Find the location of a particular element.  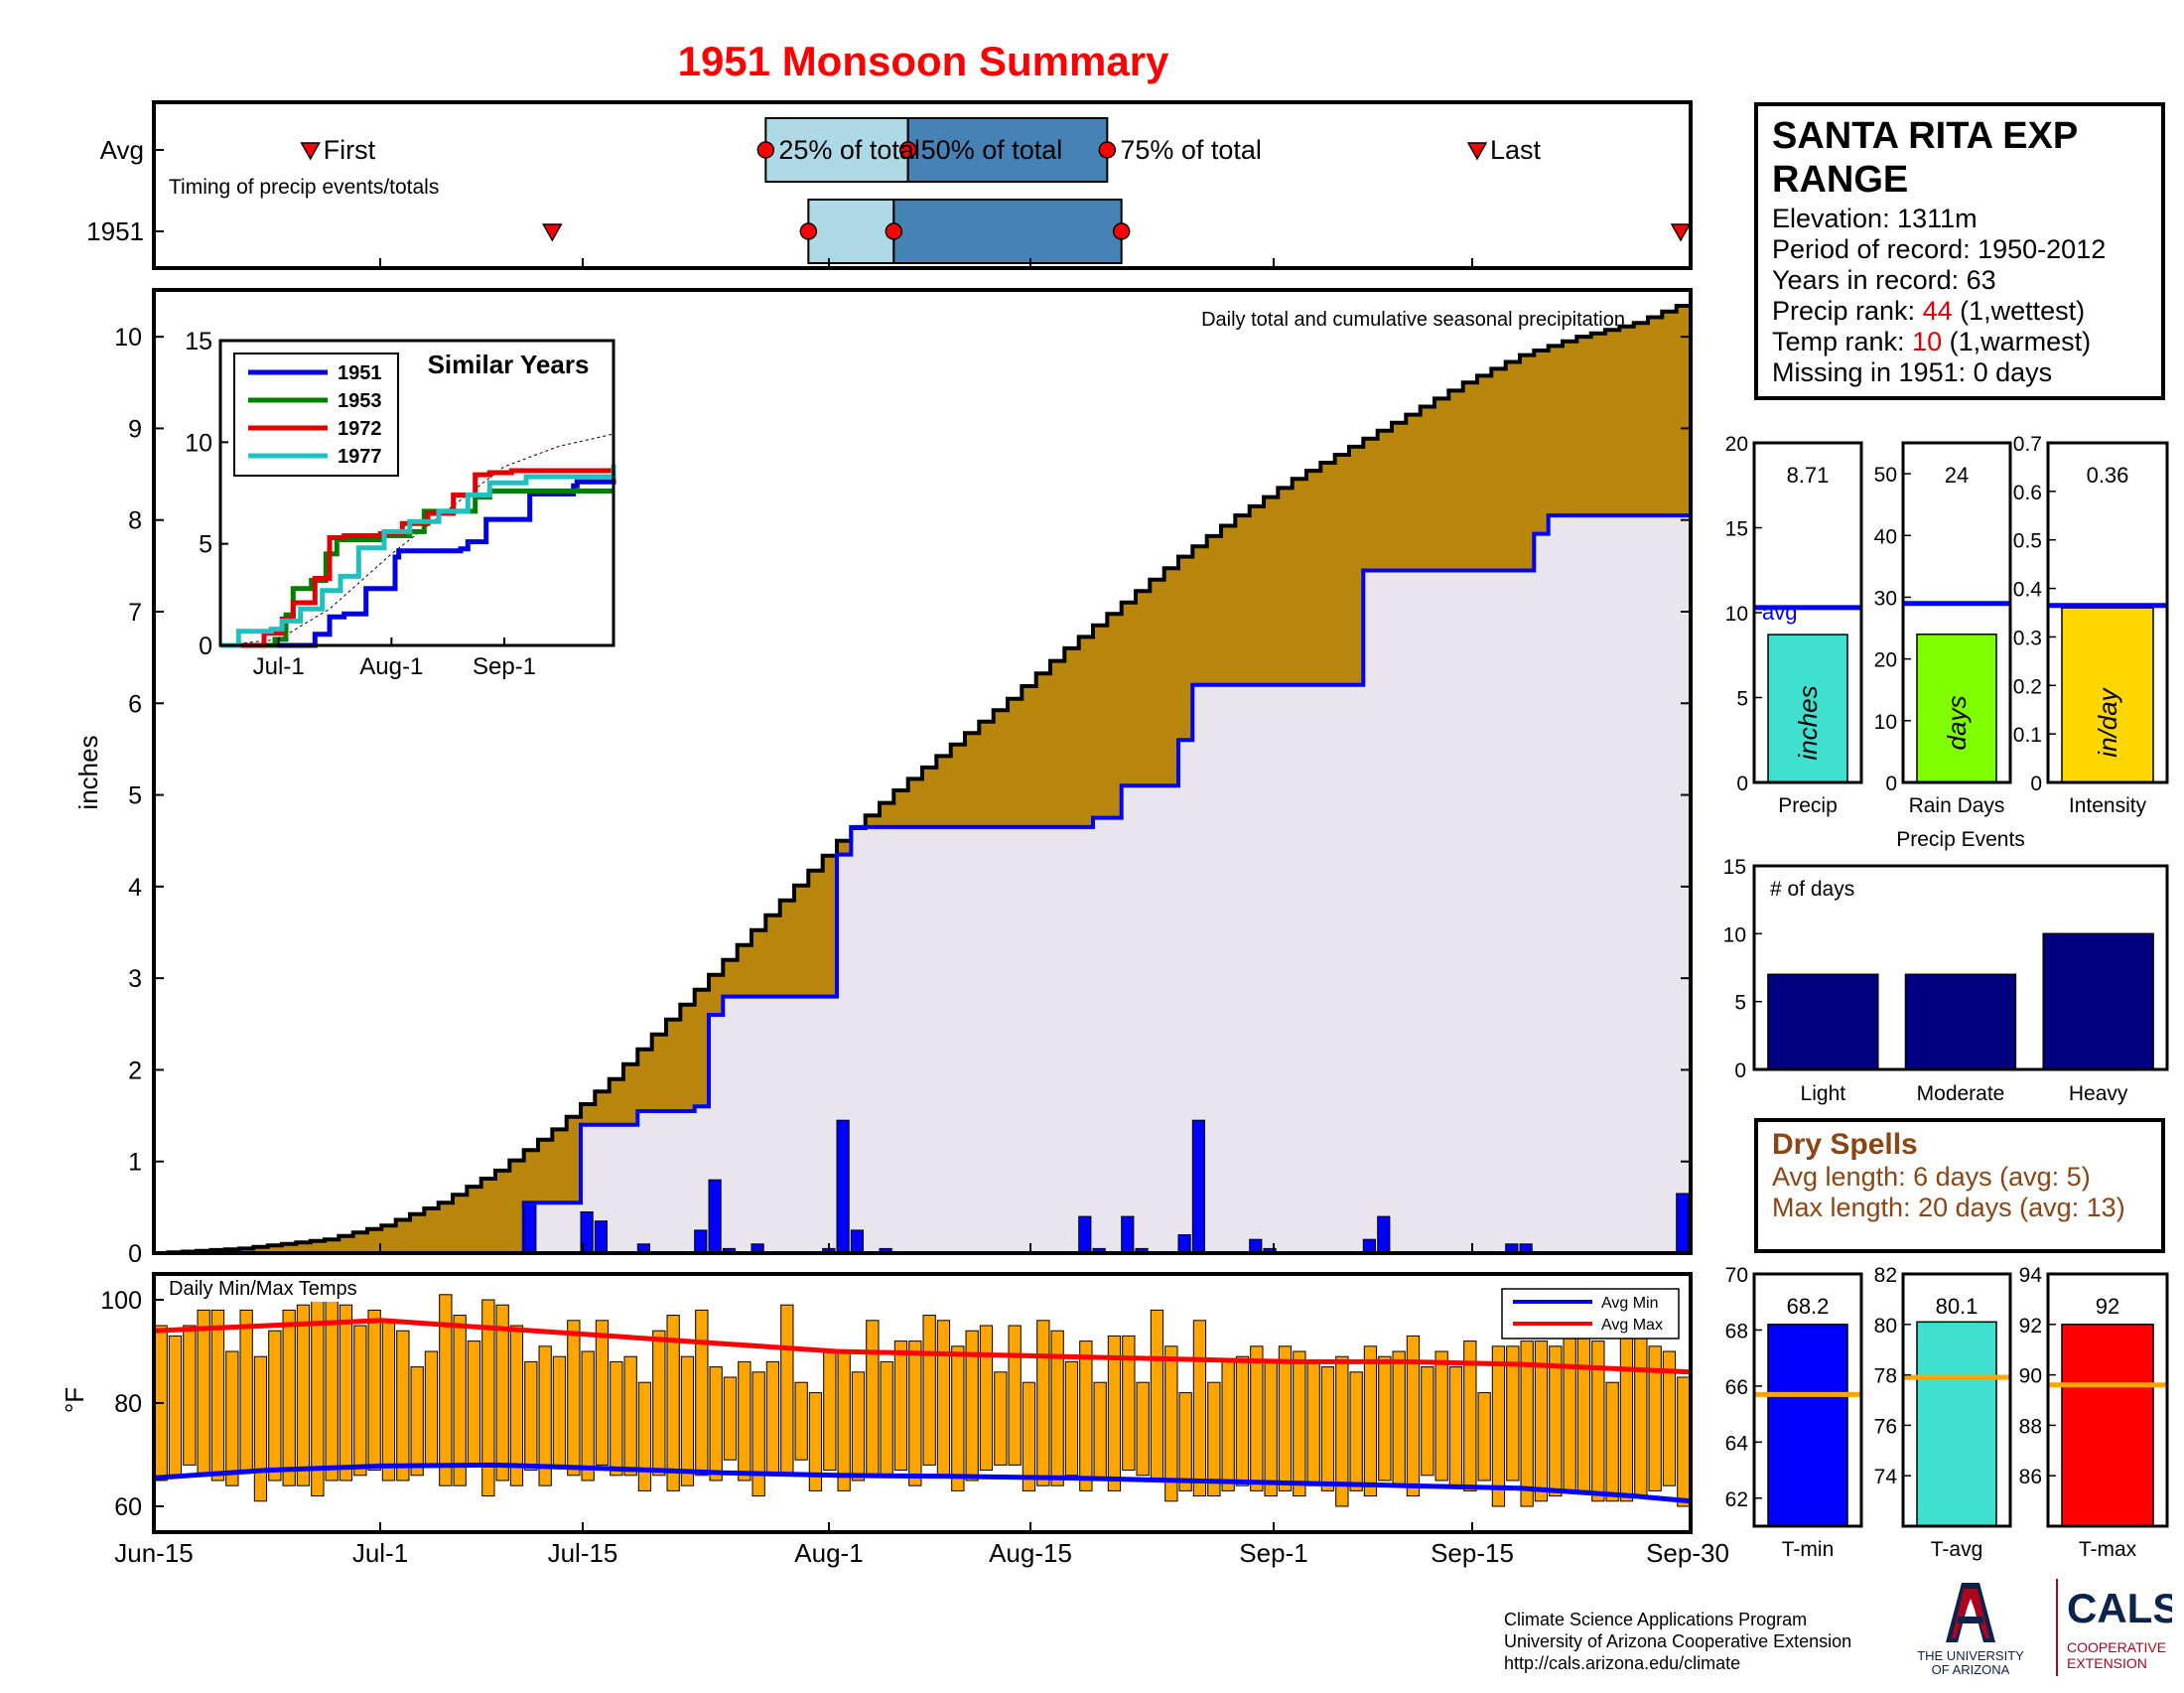

tmin-panel-frame is located at coordinates (1807, 1400).